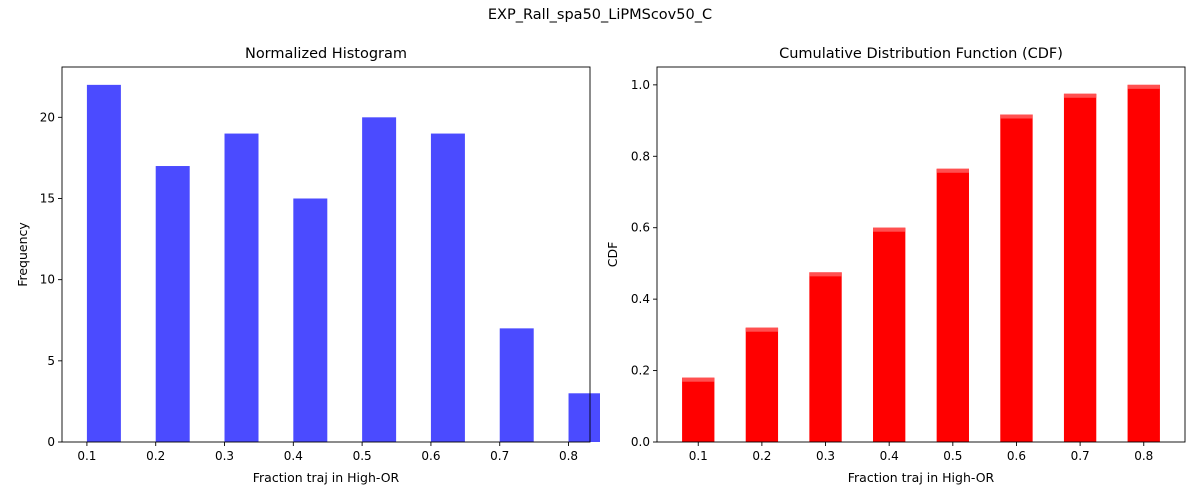  What do you see at coordinates (47, 280) in the screenshot?
I see `y-tick-label: 10` at bounding box center [47, 280].